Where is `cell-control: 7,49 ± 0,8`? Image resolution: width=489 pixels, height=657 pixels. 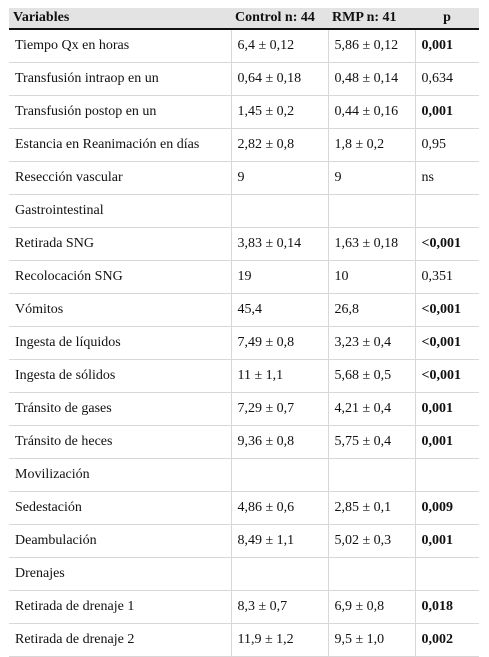 cell-control: 7,49 ± 0,8 is located at coordinates (280, 343).